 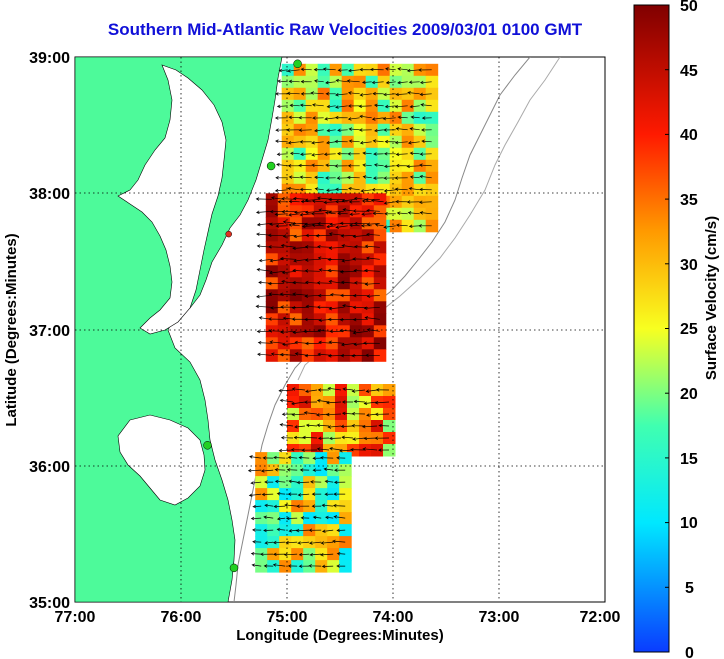 What do you see at coordinates (49, 194) in the screenshot?
I see `y-tick-label: 38:00` at bounding box center [49, 194].